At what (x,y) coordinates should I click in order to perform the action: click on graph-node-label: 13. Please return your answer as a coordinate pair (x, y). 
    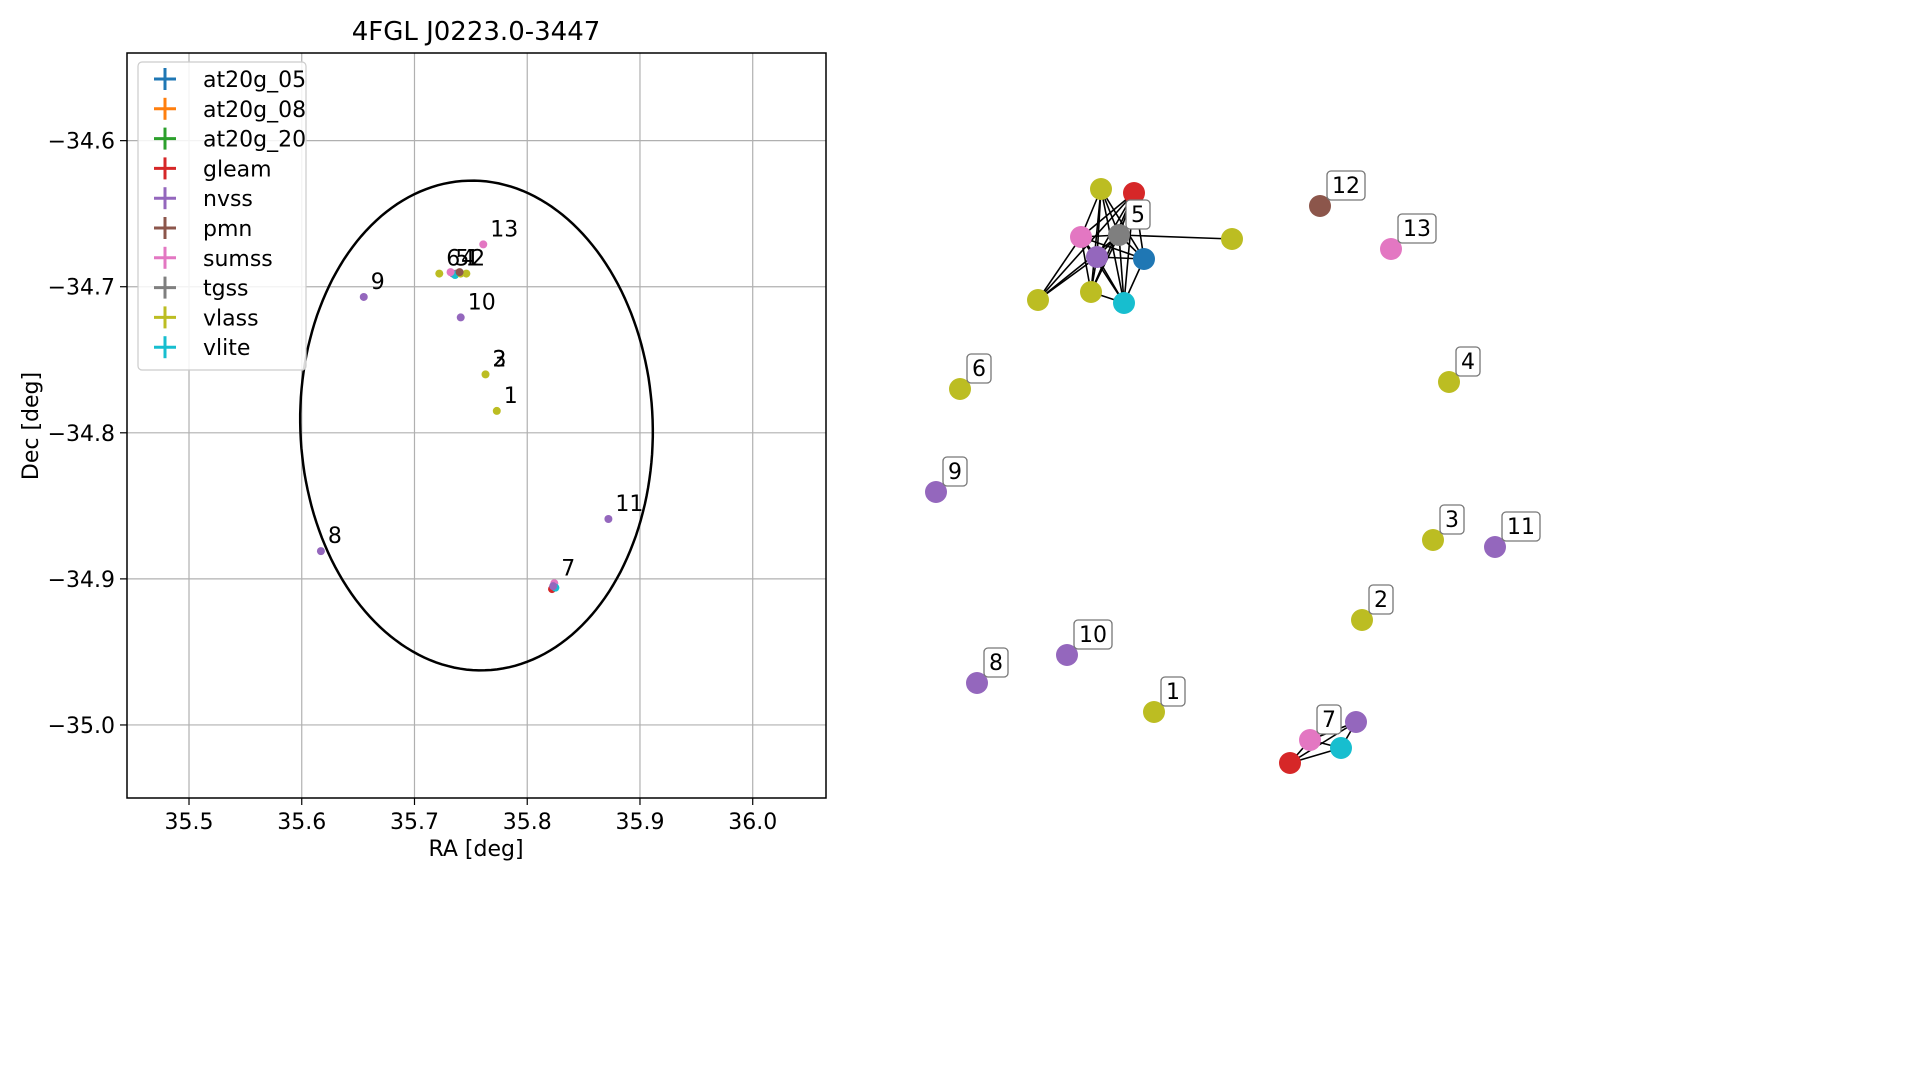
    Looking at the image, I should click on (1417, 228).